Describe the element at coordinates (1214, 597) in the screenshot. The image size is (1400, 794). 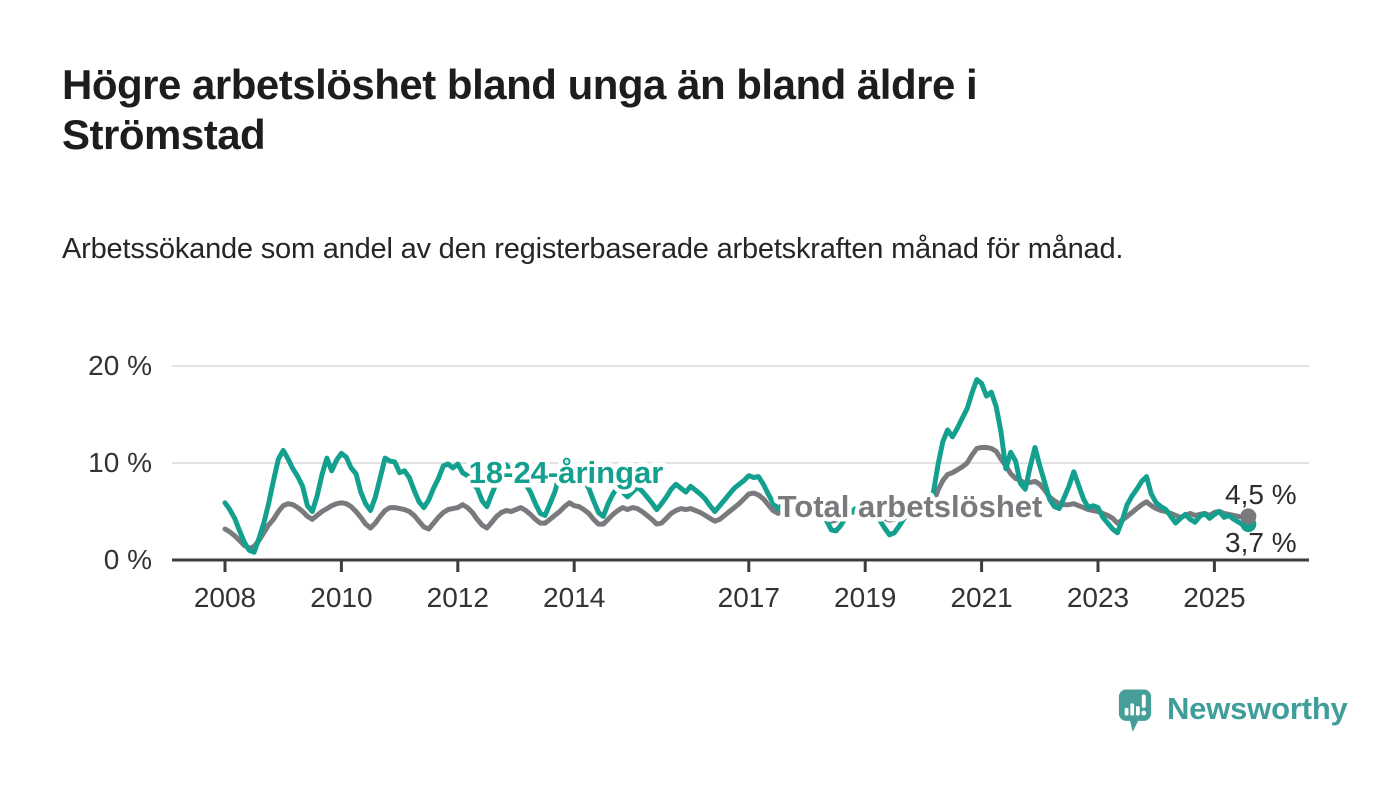
I see `x-axis-label-2025: 2025` at that location.